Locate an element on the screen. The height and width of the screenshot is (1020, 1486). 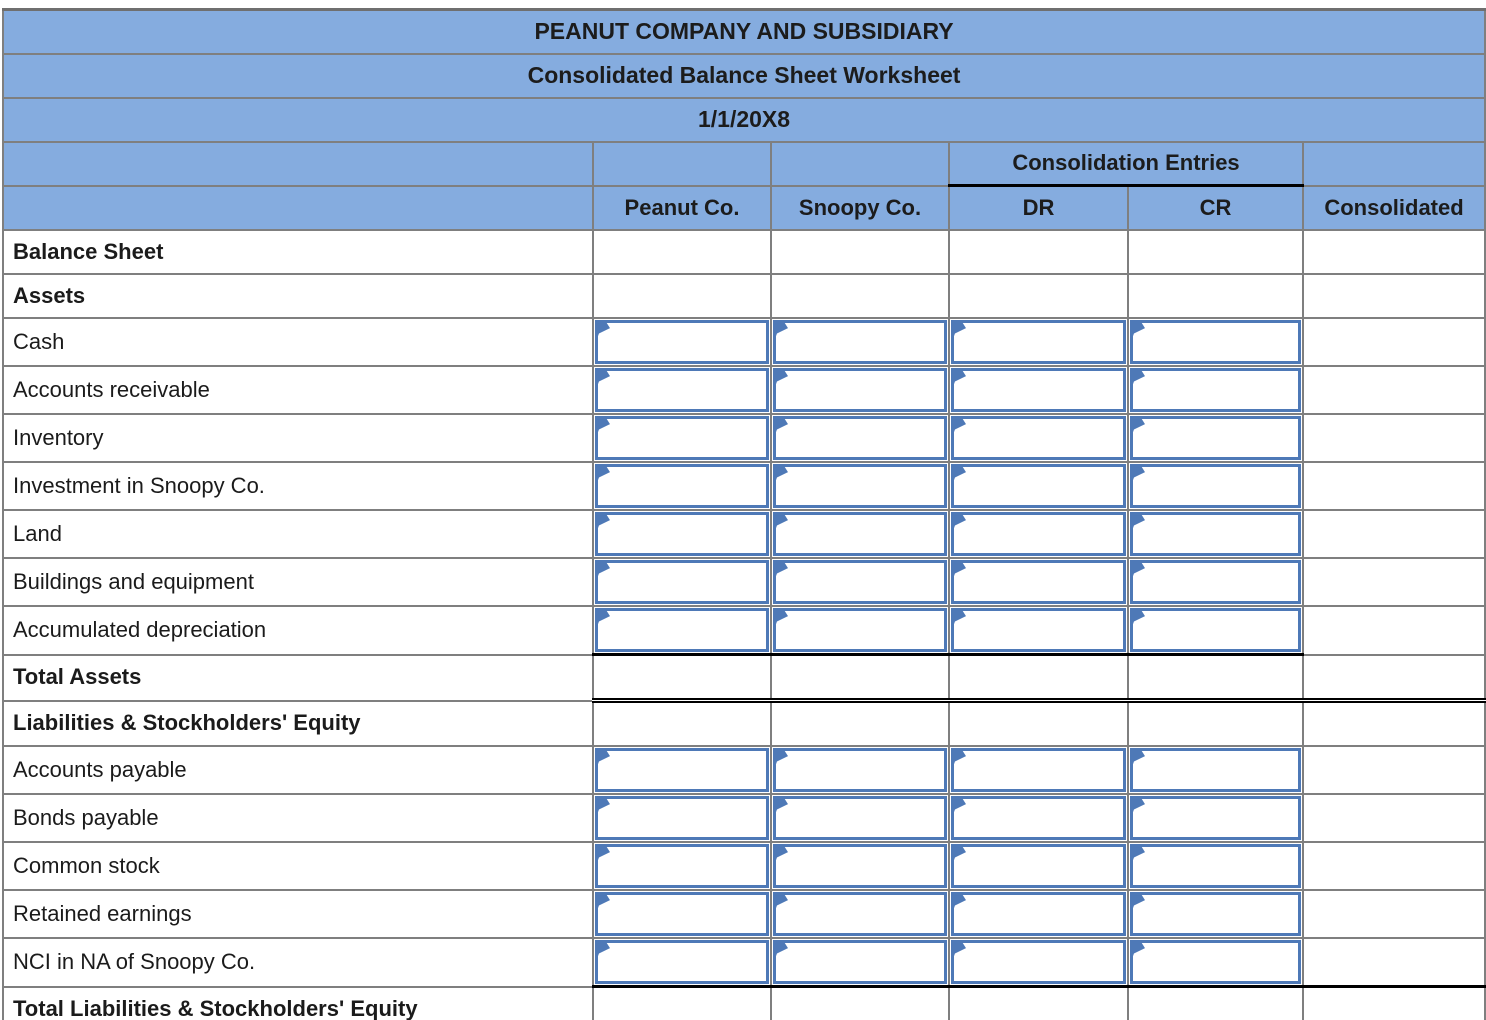
input-cash-snoopy is located at coordinates (860, 342).